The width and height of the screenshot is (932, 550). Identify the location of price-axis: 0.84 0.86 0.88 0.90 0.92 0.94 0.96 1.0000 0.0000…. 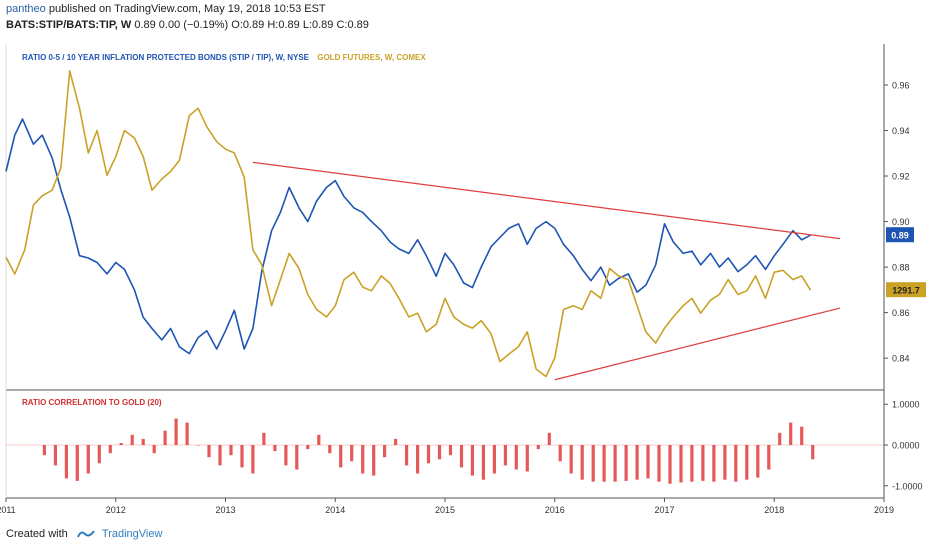
(903, 285).